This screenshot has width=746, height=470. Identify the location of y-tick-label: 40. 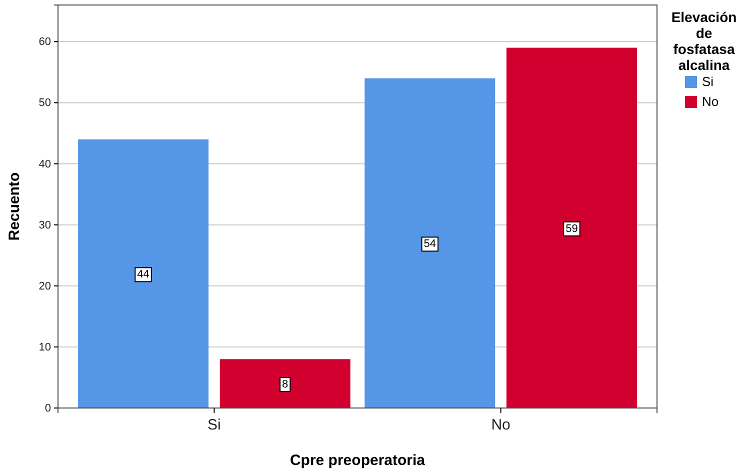
(44, 164).